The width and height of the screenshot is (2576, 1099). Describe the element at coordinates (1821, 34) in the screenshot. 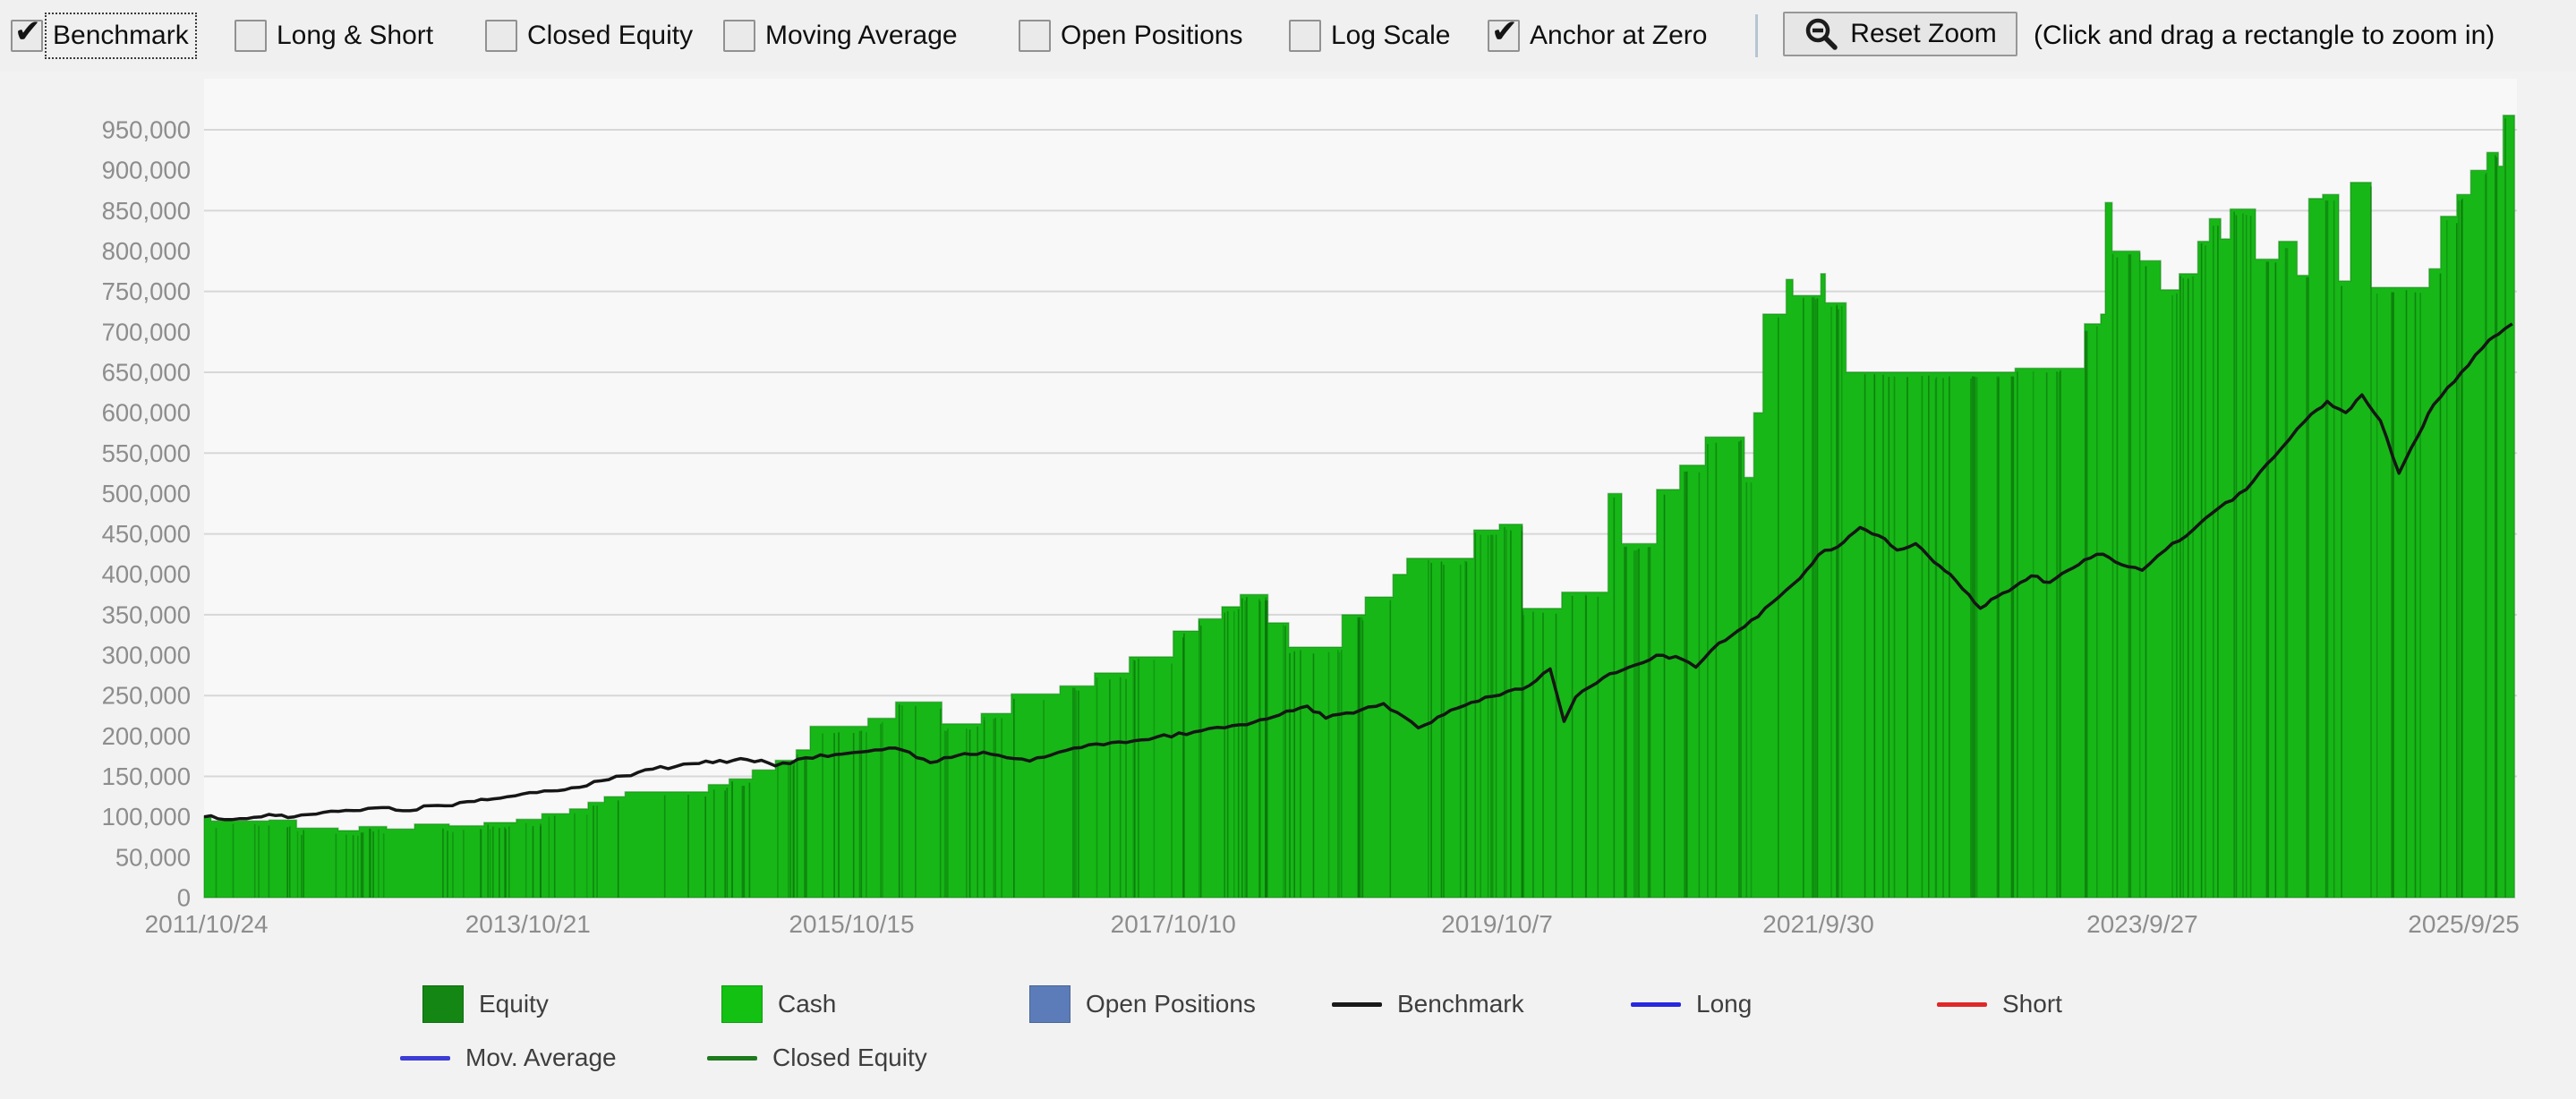

I see `zoom-out-icon` at that location.